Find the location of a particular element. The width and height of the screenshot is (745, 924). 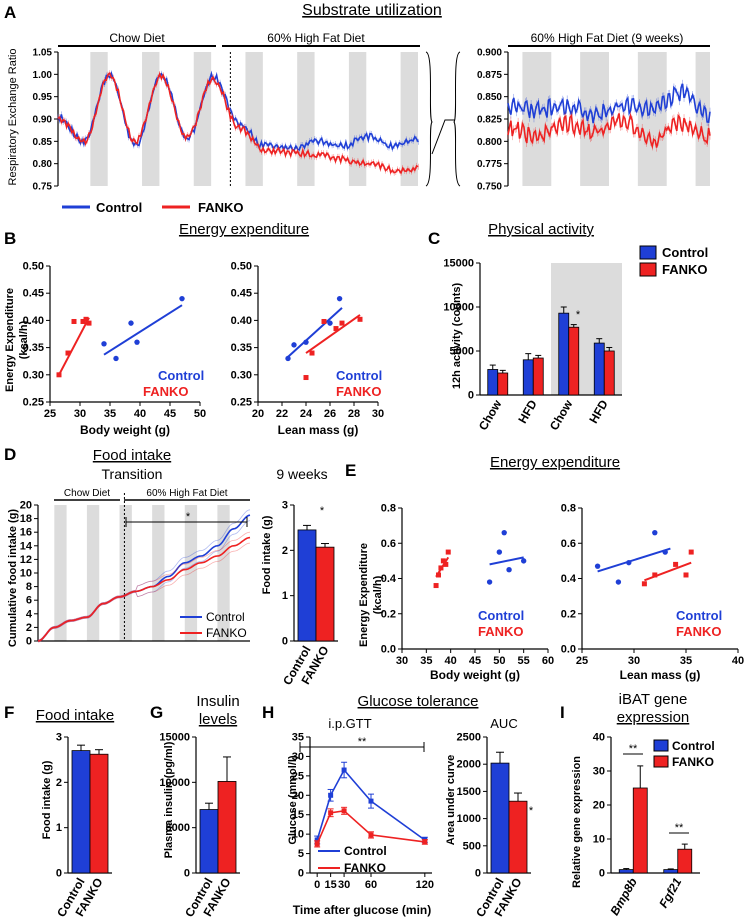

e-left-x-tick-label: 55 is located at coordinates (524, 661).